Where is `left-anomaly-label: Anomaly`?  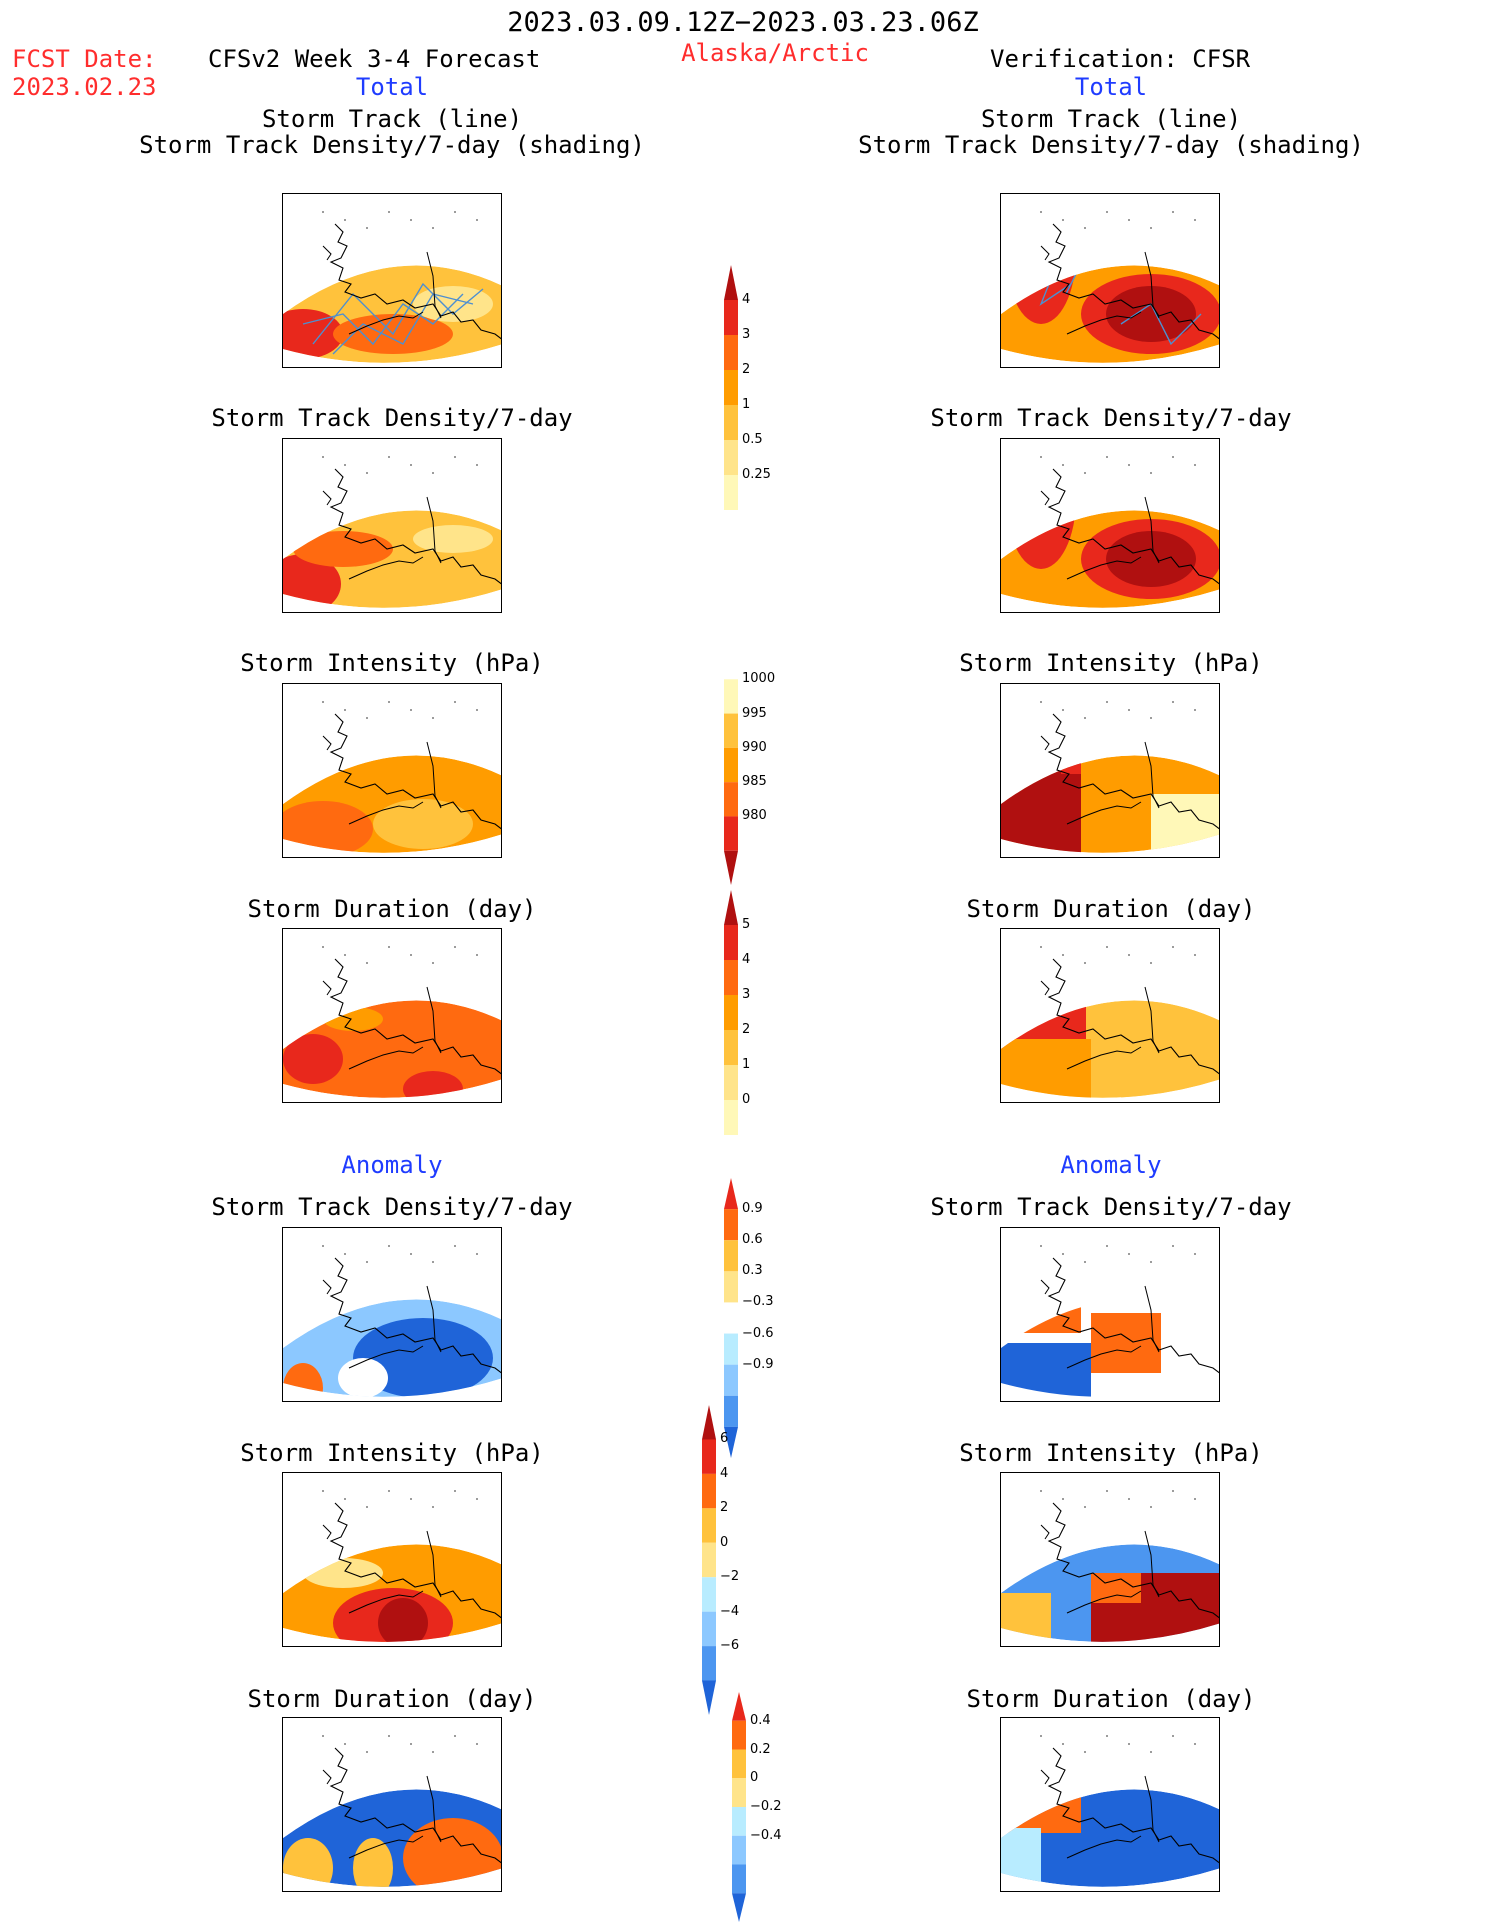 left-anomaly-label: Anomaly is located at coordinates (392, 1165).